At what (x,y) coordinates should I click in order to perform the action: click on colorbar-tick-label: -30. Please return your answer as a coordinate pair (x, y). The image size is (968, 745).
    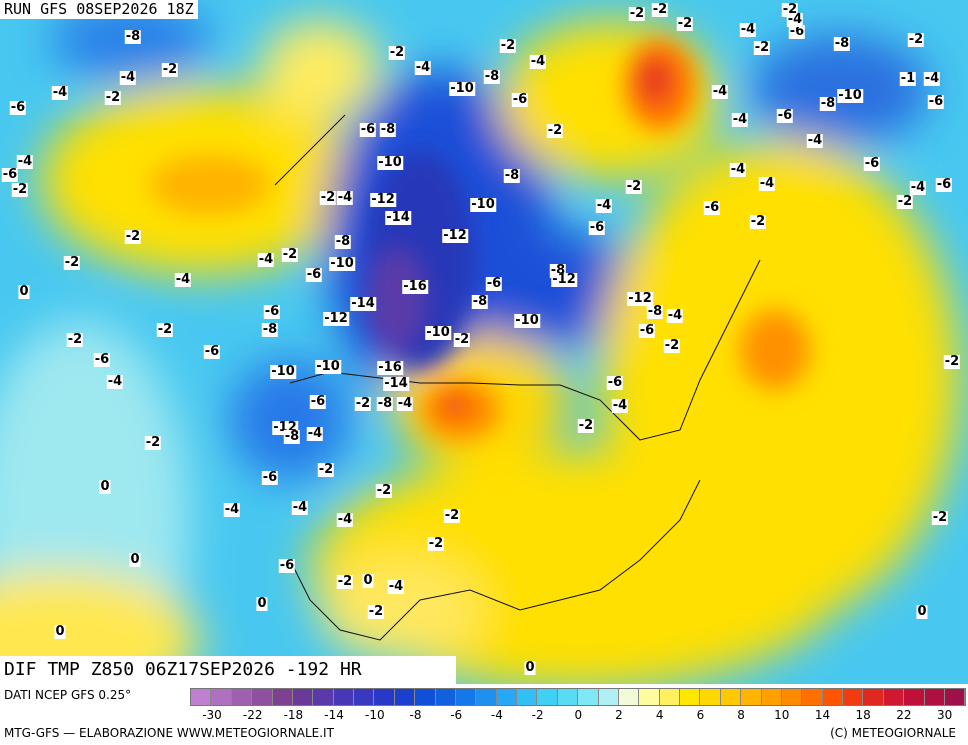
    Looking at the image, I should click on (212, 715).